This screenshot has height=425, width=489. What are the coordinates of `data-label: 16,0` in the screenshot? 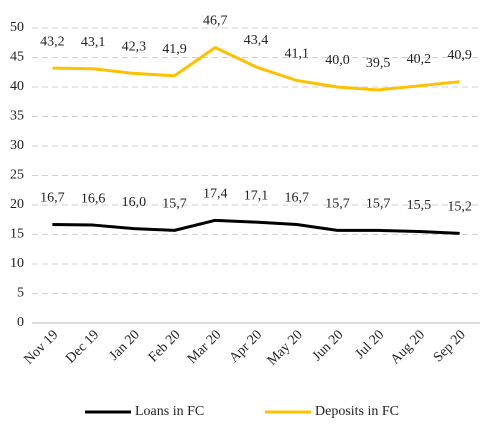 It's located at (134, 202).